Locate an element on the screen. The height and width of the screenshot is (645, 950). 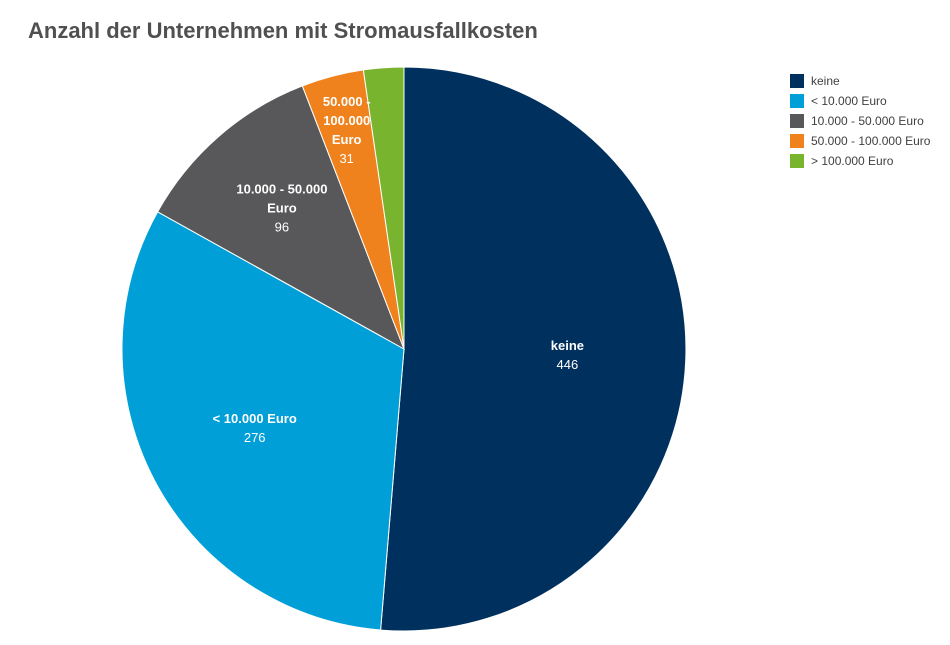
legend-item-10-000-50-000-euro: 10.000 - 50.000 Euro is located at coordinates (860, 121).